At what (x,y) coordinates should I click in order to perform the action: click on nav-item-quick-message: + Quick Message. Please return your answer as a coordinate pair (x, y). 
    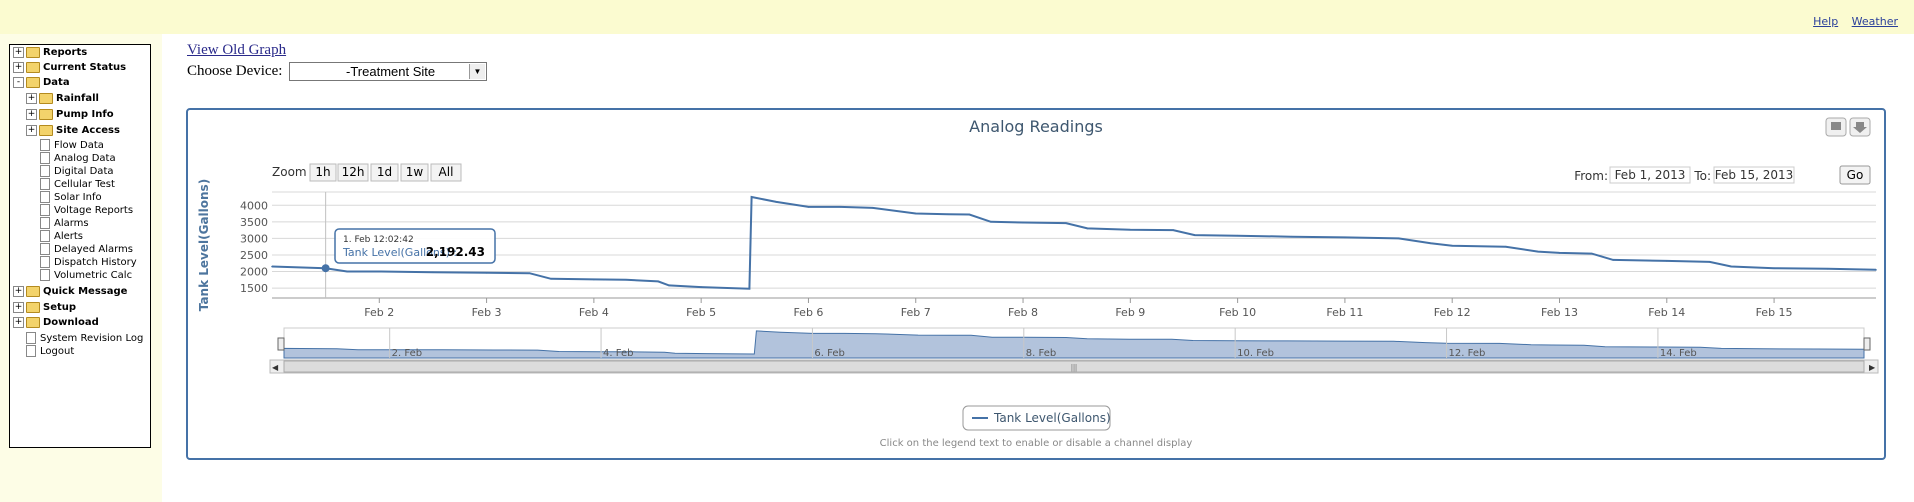
    Looking at the image, I should click on (70, 292).